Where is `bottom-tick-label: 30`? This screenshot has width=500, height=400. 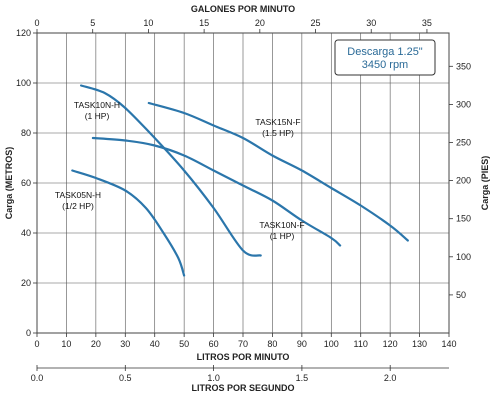
bottom-tick-label: 30 is located at coordinates (125, 344).